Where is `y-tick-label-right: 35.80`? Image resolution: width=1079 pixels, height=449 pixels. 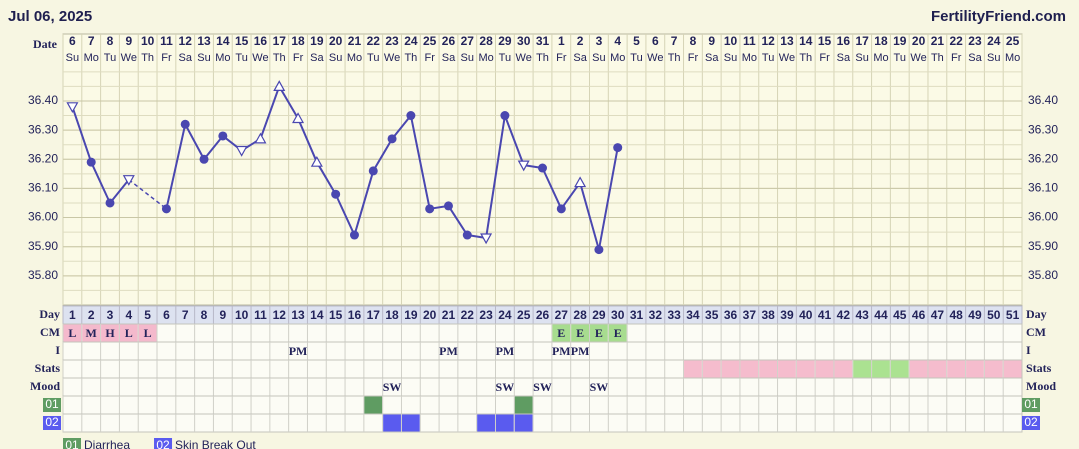
y-tick-label-right: 35.80 is located at coordinates (1043, 275).